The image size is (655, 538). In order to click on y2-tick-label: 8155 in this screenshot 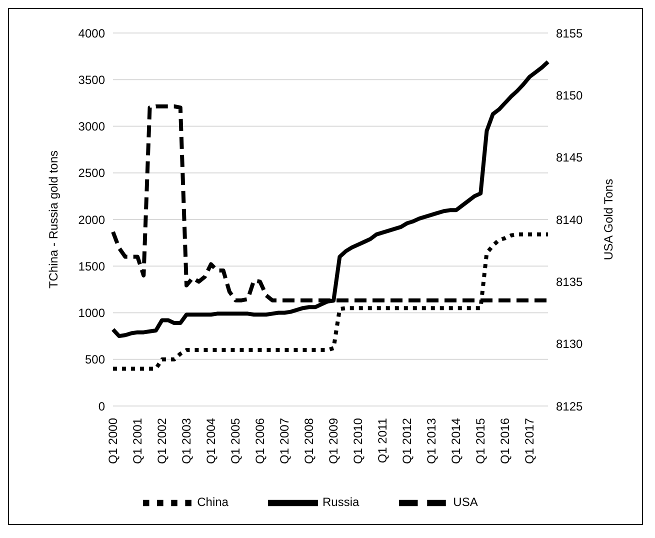, I will do `click(570, 33)`.